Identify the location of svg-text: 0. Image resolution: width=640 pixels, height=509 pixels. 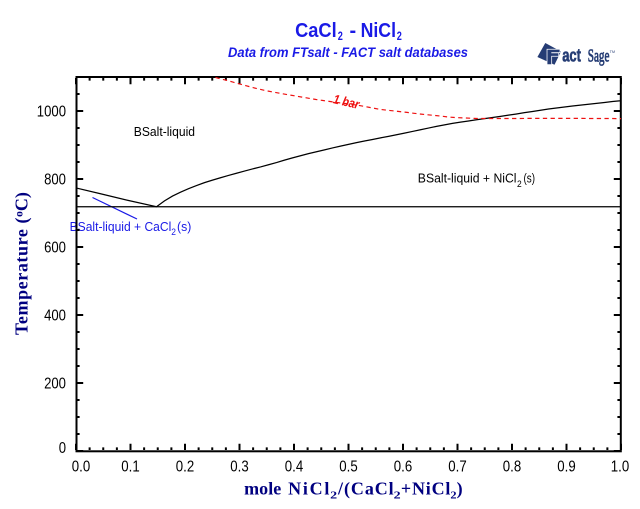
(63, 448).